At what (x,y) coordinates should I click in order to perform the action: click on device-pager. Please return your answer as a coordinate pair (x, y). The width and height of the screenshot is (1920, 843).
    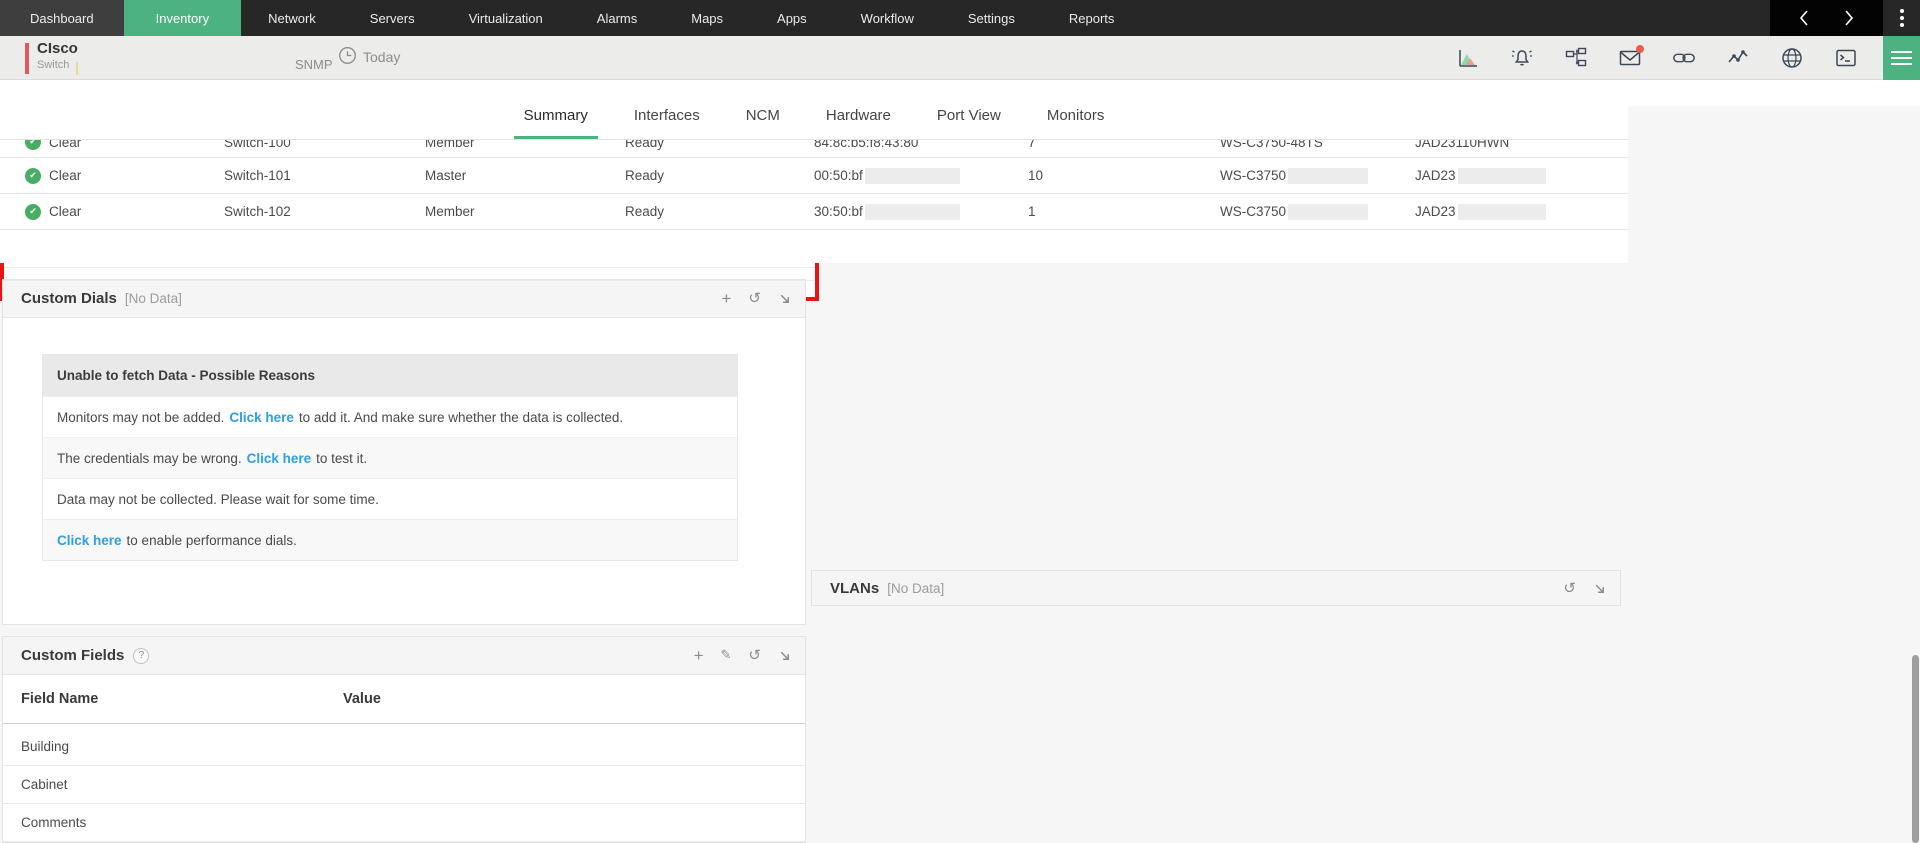
    Looking at the image, I should click on (1826, 18).